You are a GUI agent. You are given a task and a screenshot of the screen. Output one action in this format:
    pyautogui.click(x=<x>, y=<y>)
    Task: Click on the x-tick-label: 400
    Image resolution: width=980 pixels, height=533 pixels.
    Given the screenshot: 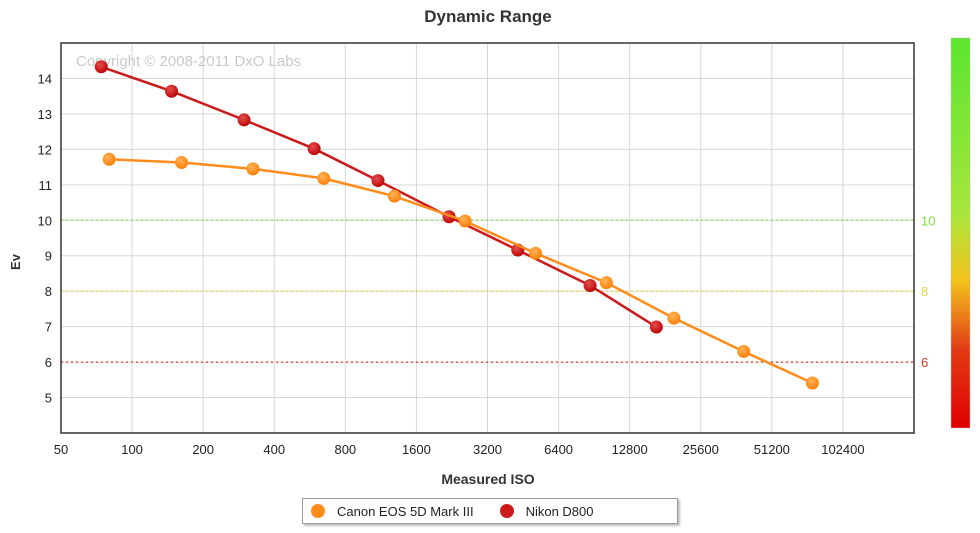 What is the action you would take?
    pyautogui.click(x=274, y=449)
    